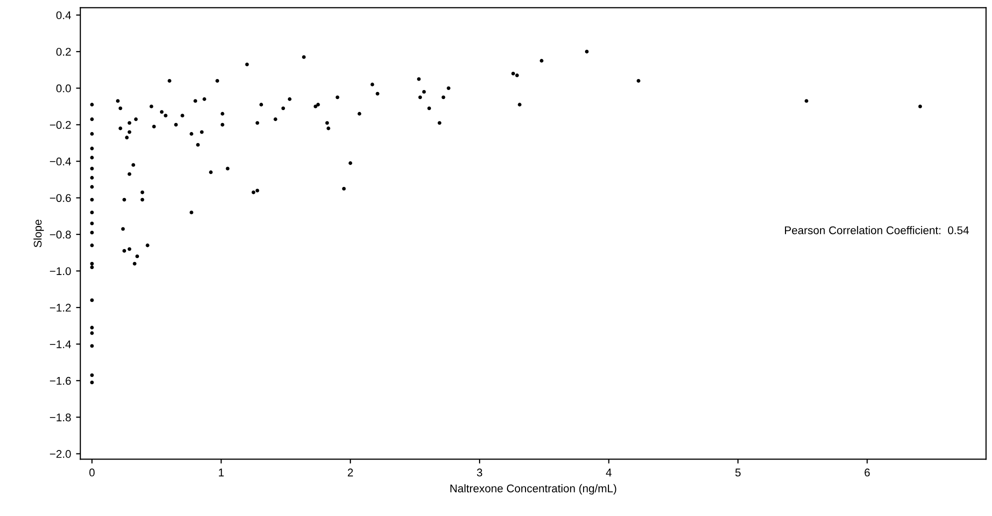 This screenshot has height=516, width=992. What do you see at coordinates (63, 15) in the screenshot?
I see `y-tick-label: 0.4` at bounding box center [63, 15].